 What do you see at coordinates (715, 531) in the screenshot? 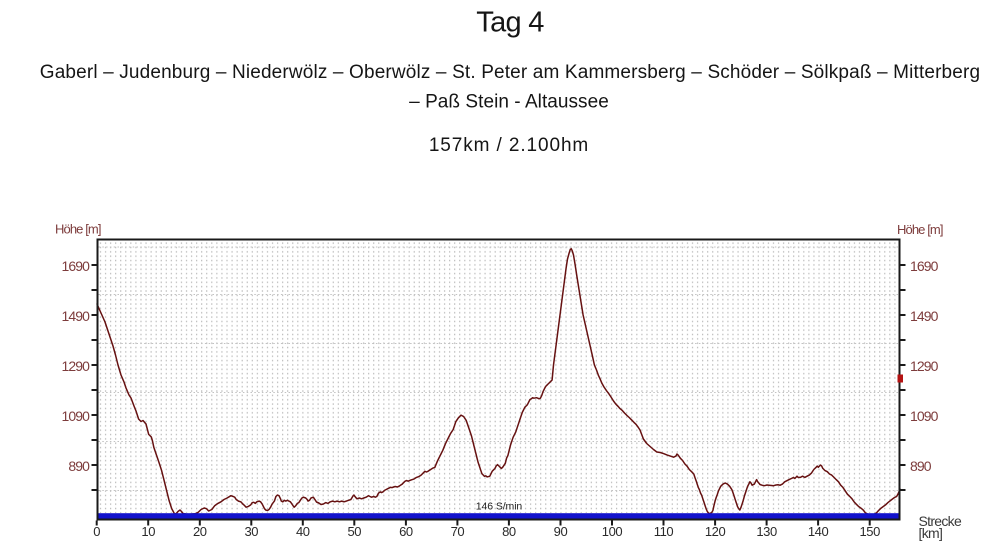
I see `svg-text: 120` at bounding box center [715, 531].